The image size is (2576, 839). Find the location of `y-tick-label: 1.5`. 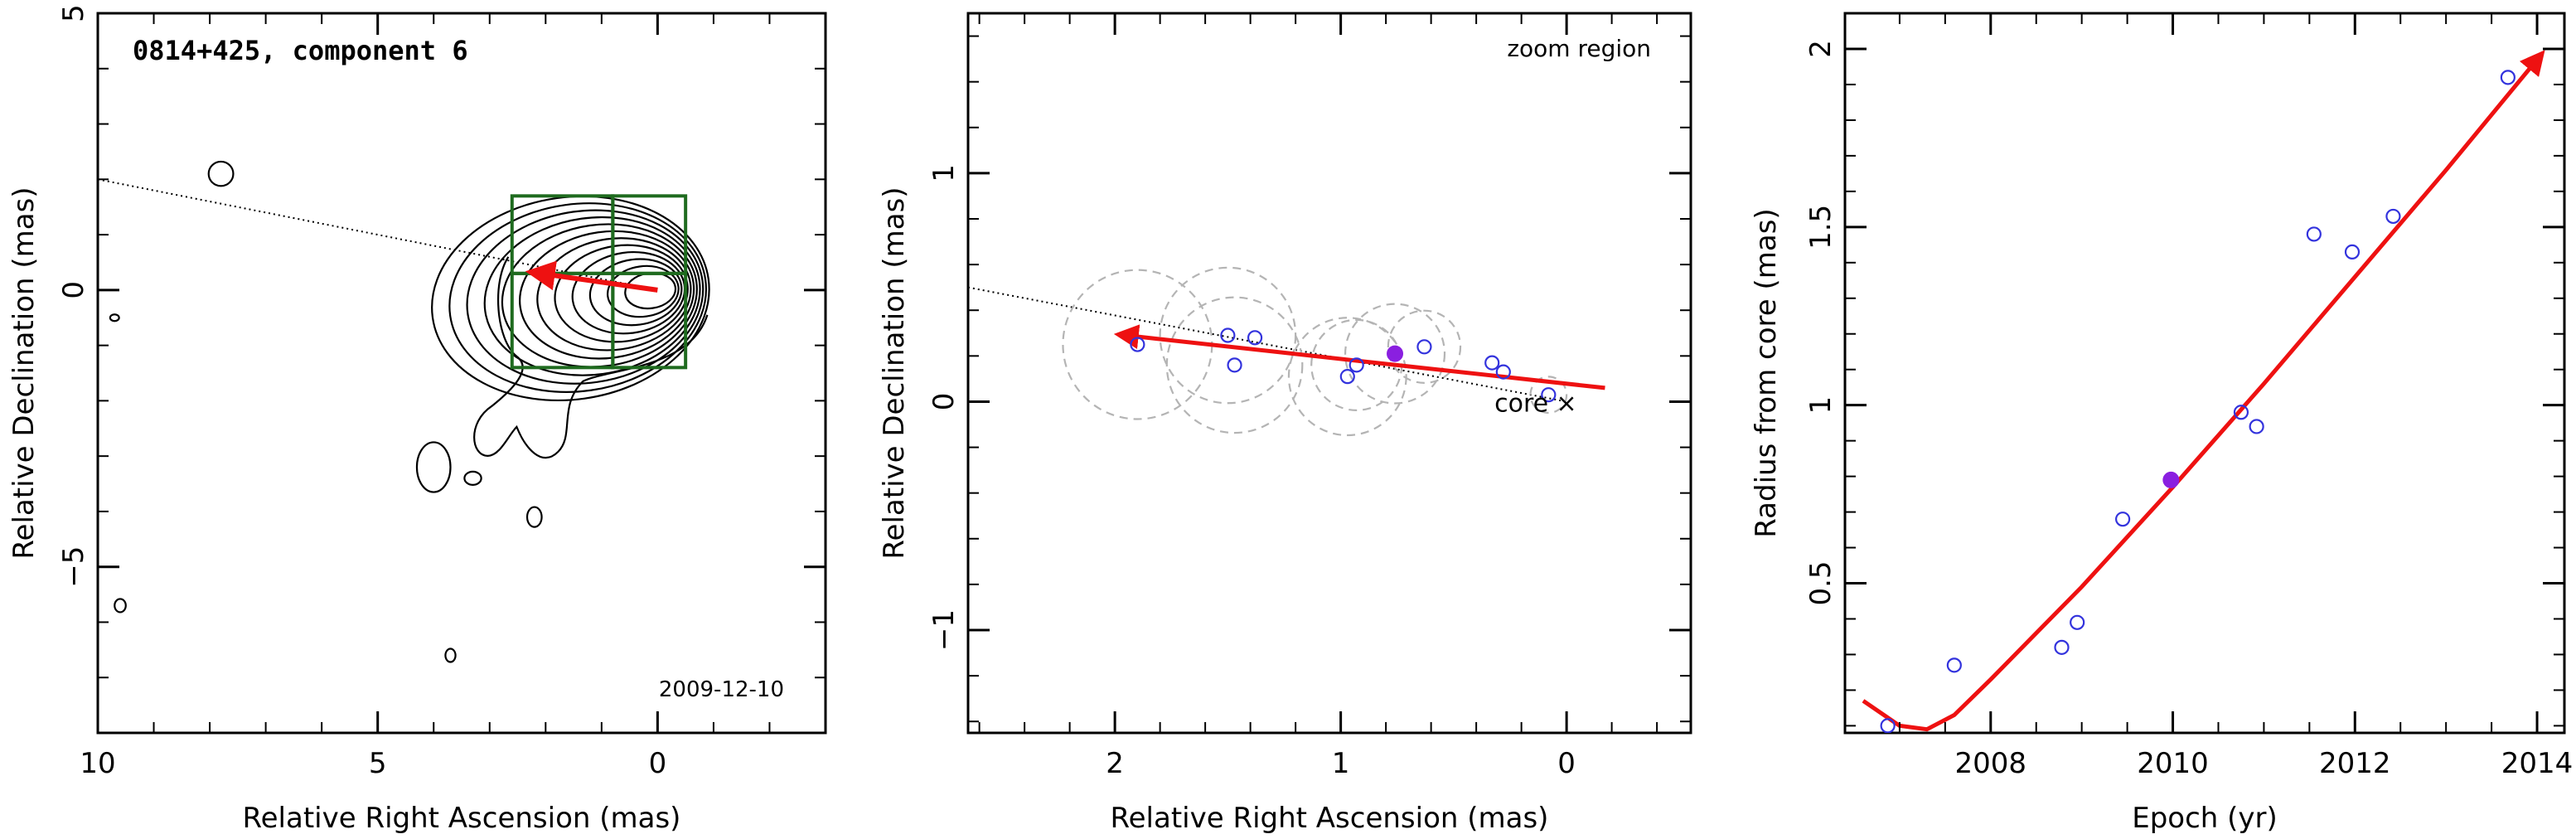

y-tick-label: 1.5 is located at coordinates (1821, 227).